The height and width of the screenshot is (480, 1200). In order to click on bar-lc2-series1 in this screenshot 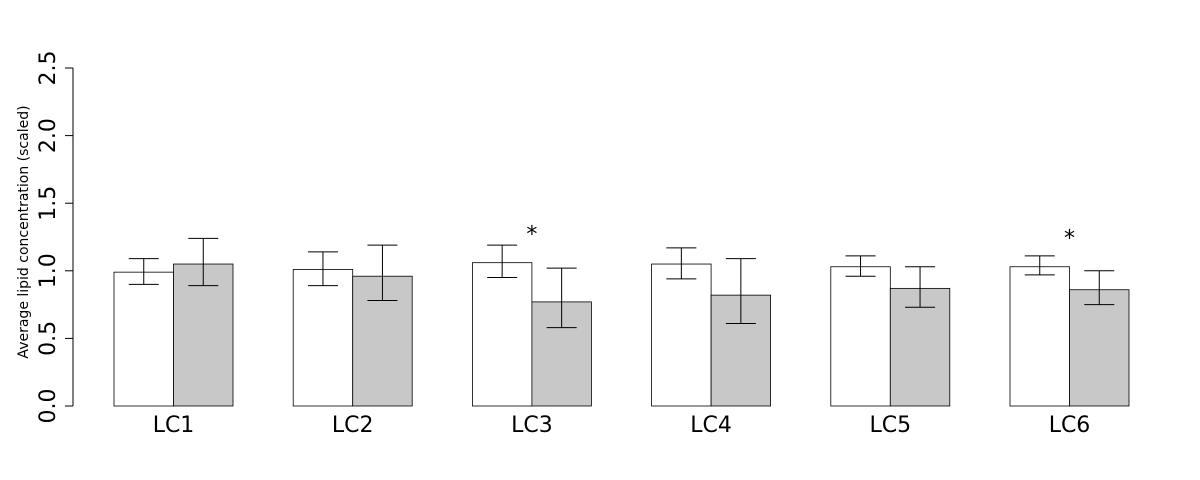, I will do `click(323, 338)`.